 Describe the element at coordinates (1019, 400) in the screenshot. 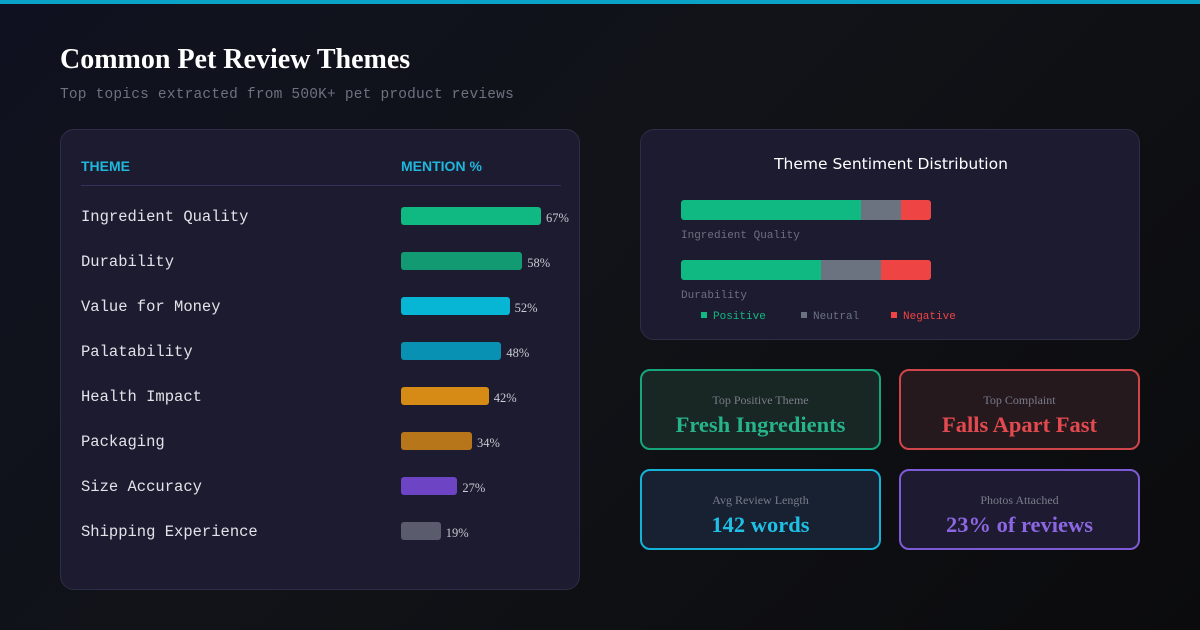

I see `card-label: Top Complaint` at that location.